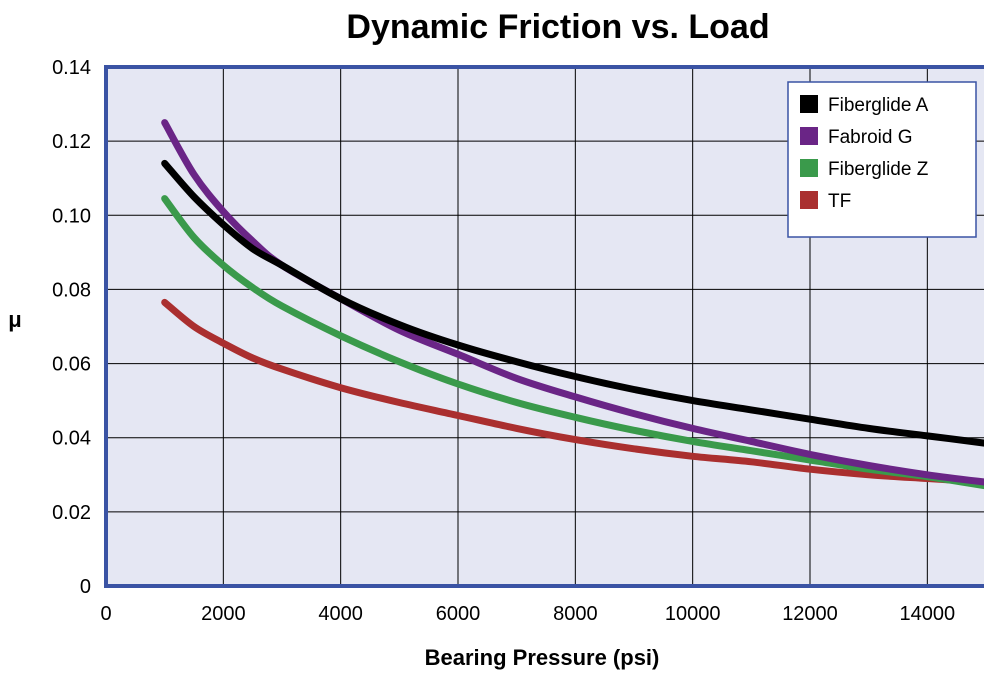  Describe the element at coordinates (878, 169) in the screenshot. I see `legend-label: Fiberglide Z` at that location.